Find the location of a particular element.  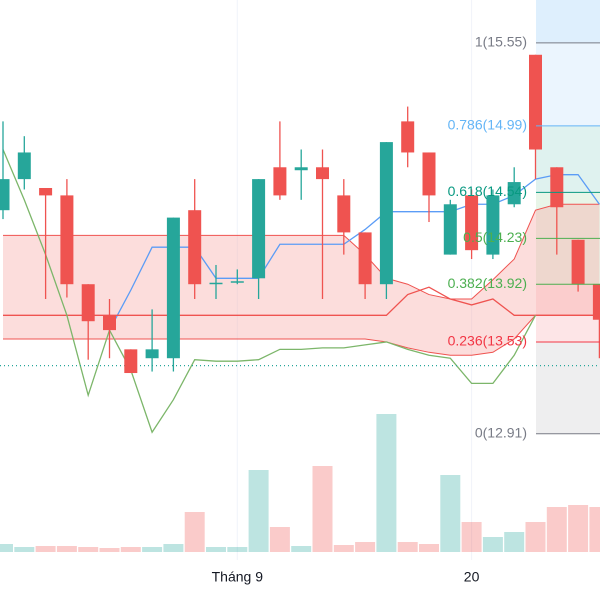

x-tick-label: Tháng 9 is located at coordinates (238, 577).